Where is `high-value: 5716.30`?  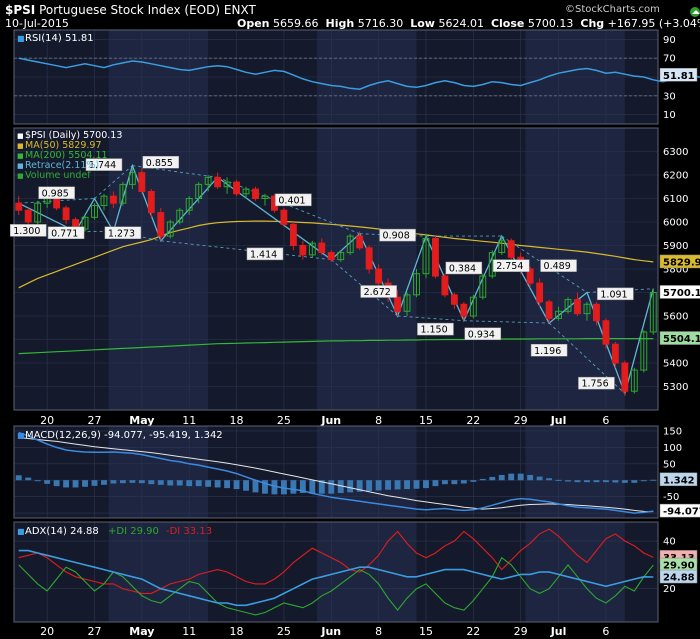 high-value: 5716.30 is located at coordinates (380, 23).